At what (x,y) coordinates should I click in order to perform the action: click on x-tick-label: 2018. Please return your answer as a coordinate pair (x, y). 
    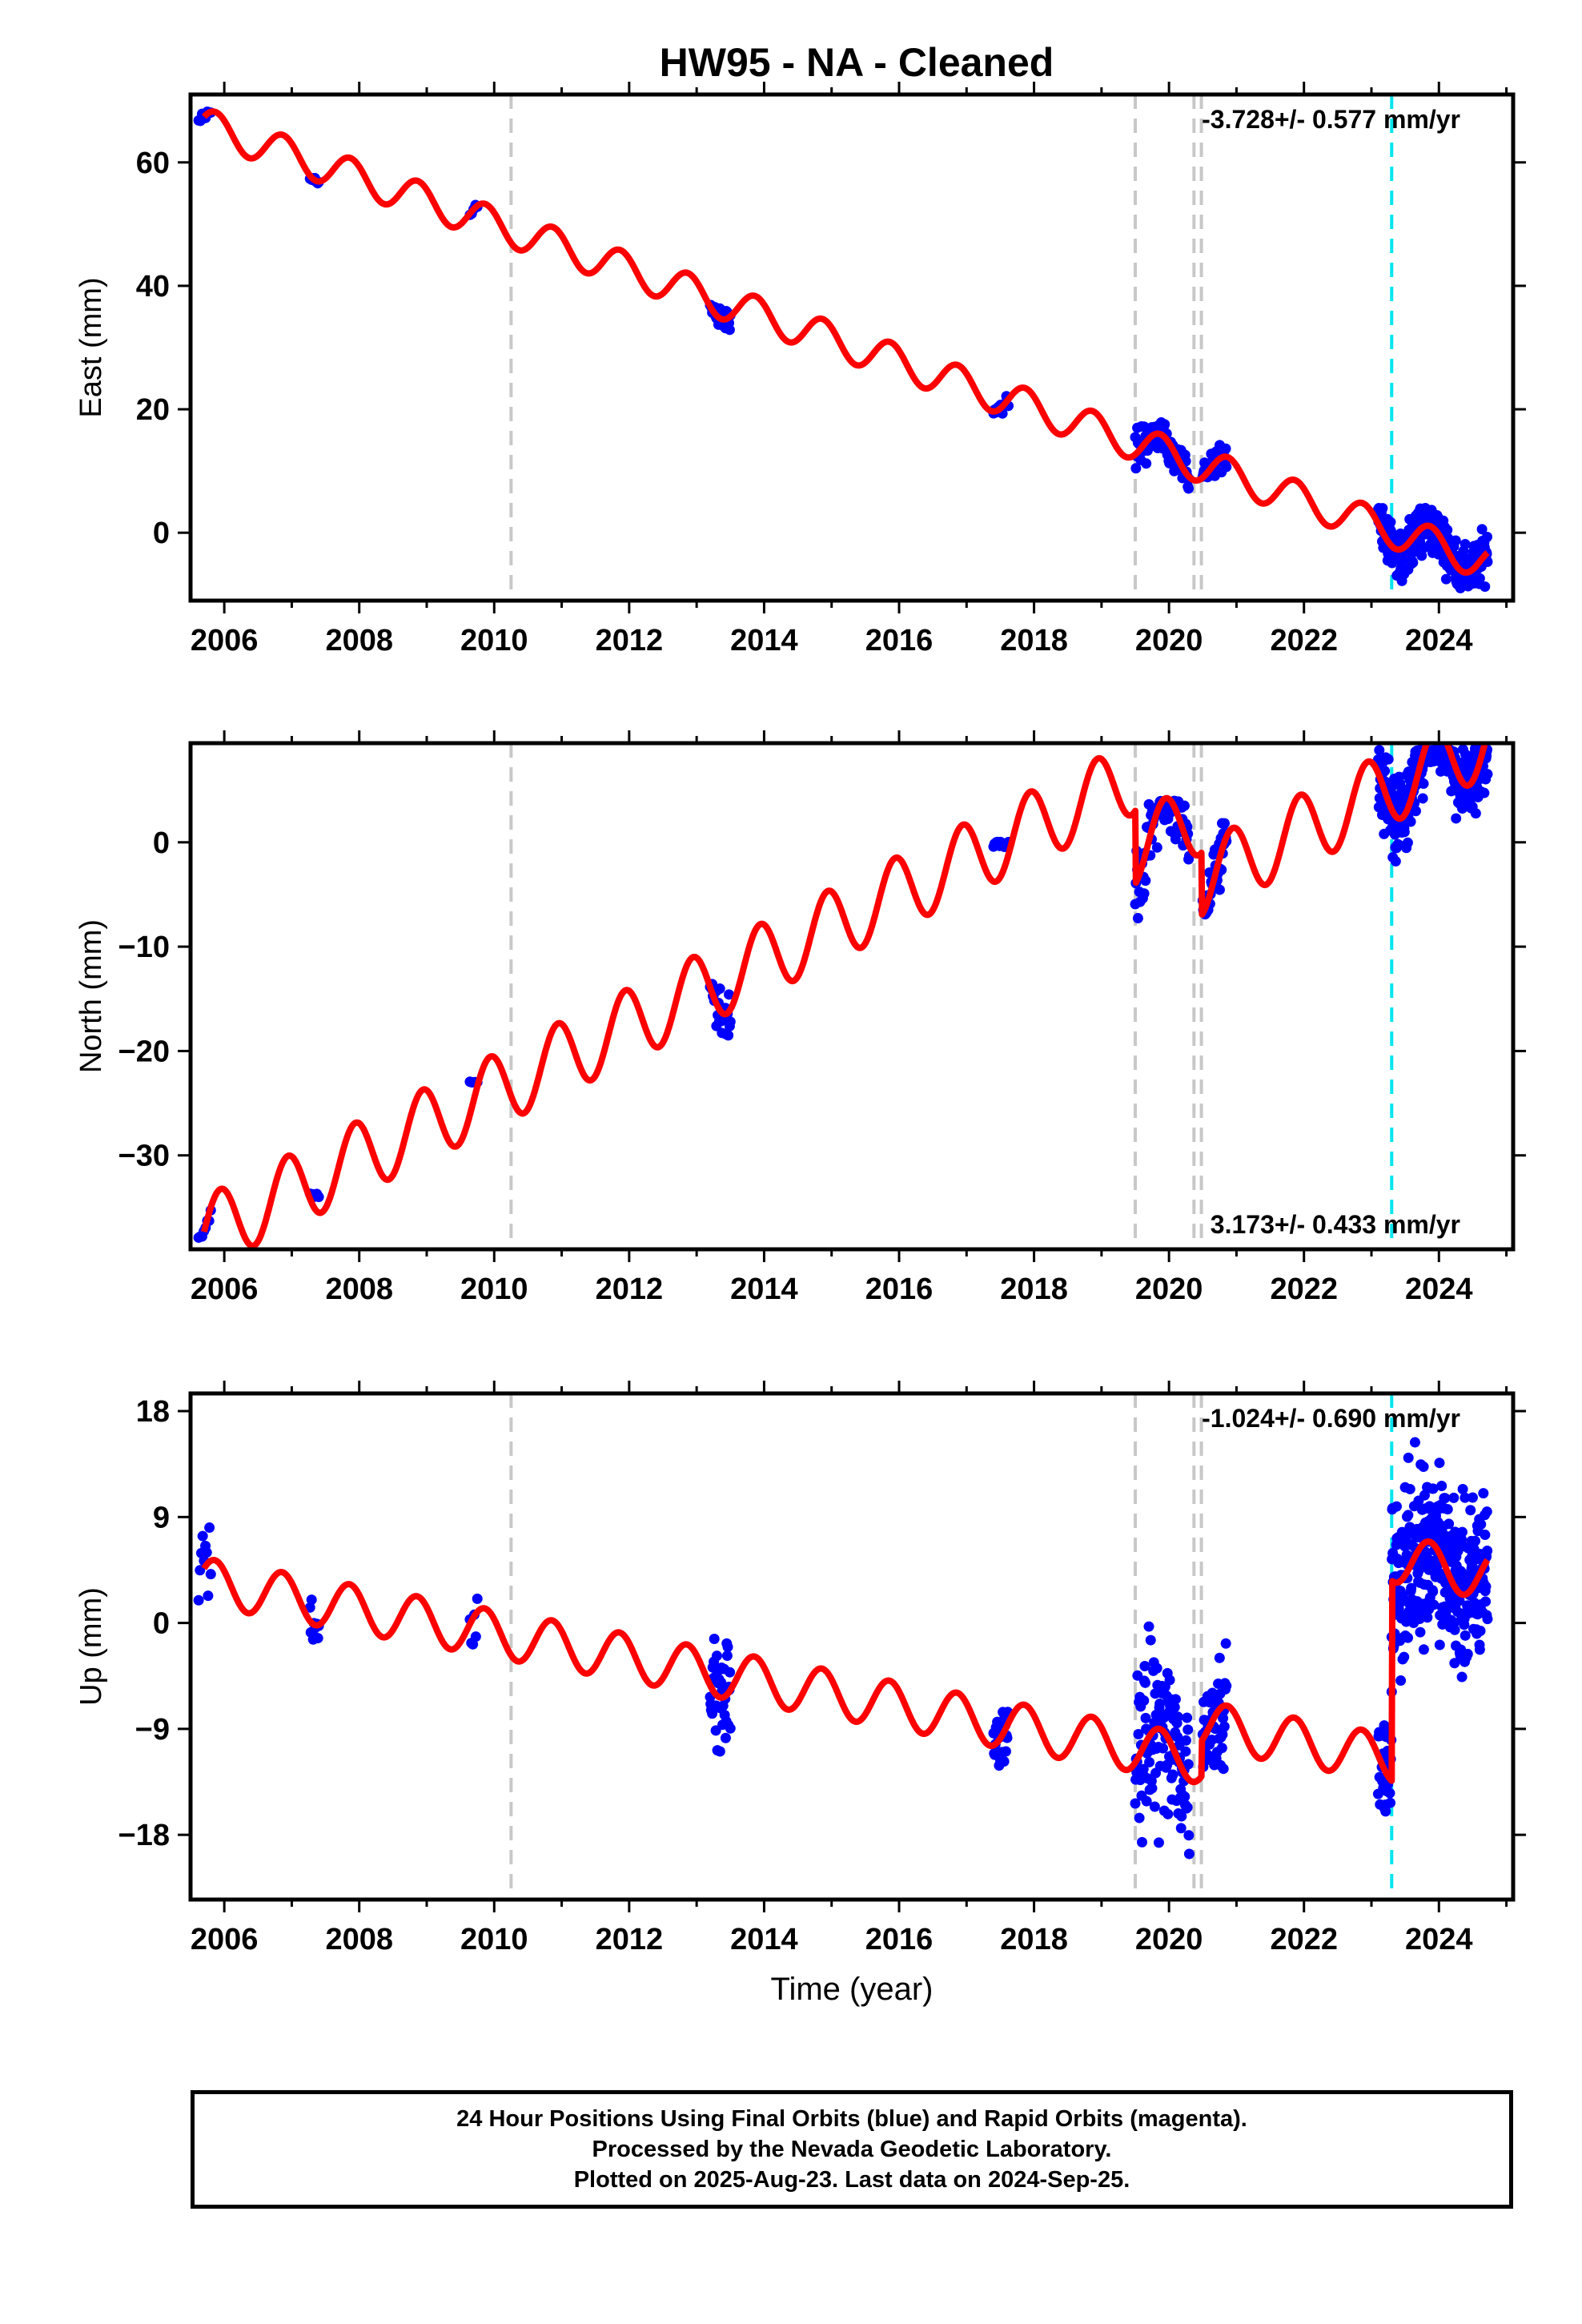
    Looking at the image, I should click on (1034, 640).